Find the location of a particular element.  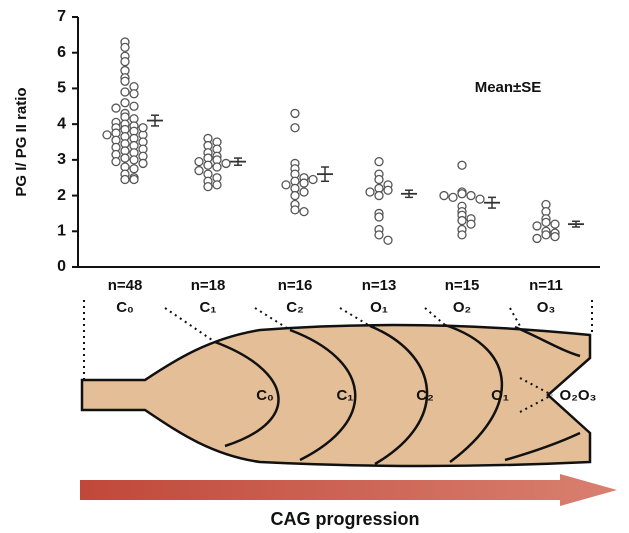

category-label: n=15 is located at coordinates (462, 285).